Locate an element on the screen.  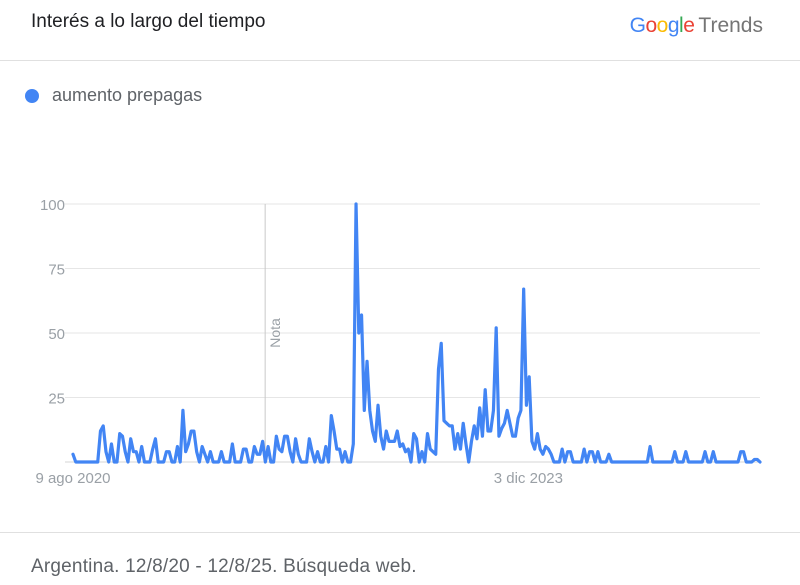
chart-title: Interés a lo largo del tiempo is located at coordinates (148, 21).